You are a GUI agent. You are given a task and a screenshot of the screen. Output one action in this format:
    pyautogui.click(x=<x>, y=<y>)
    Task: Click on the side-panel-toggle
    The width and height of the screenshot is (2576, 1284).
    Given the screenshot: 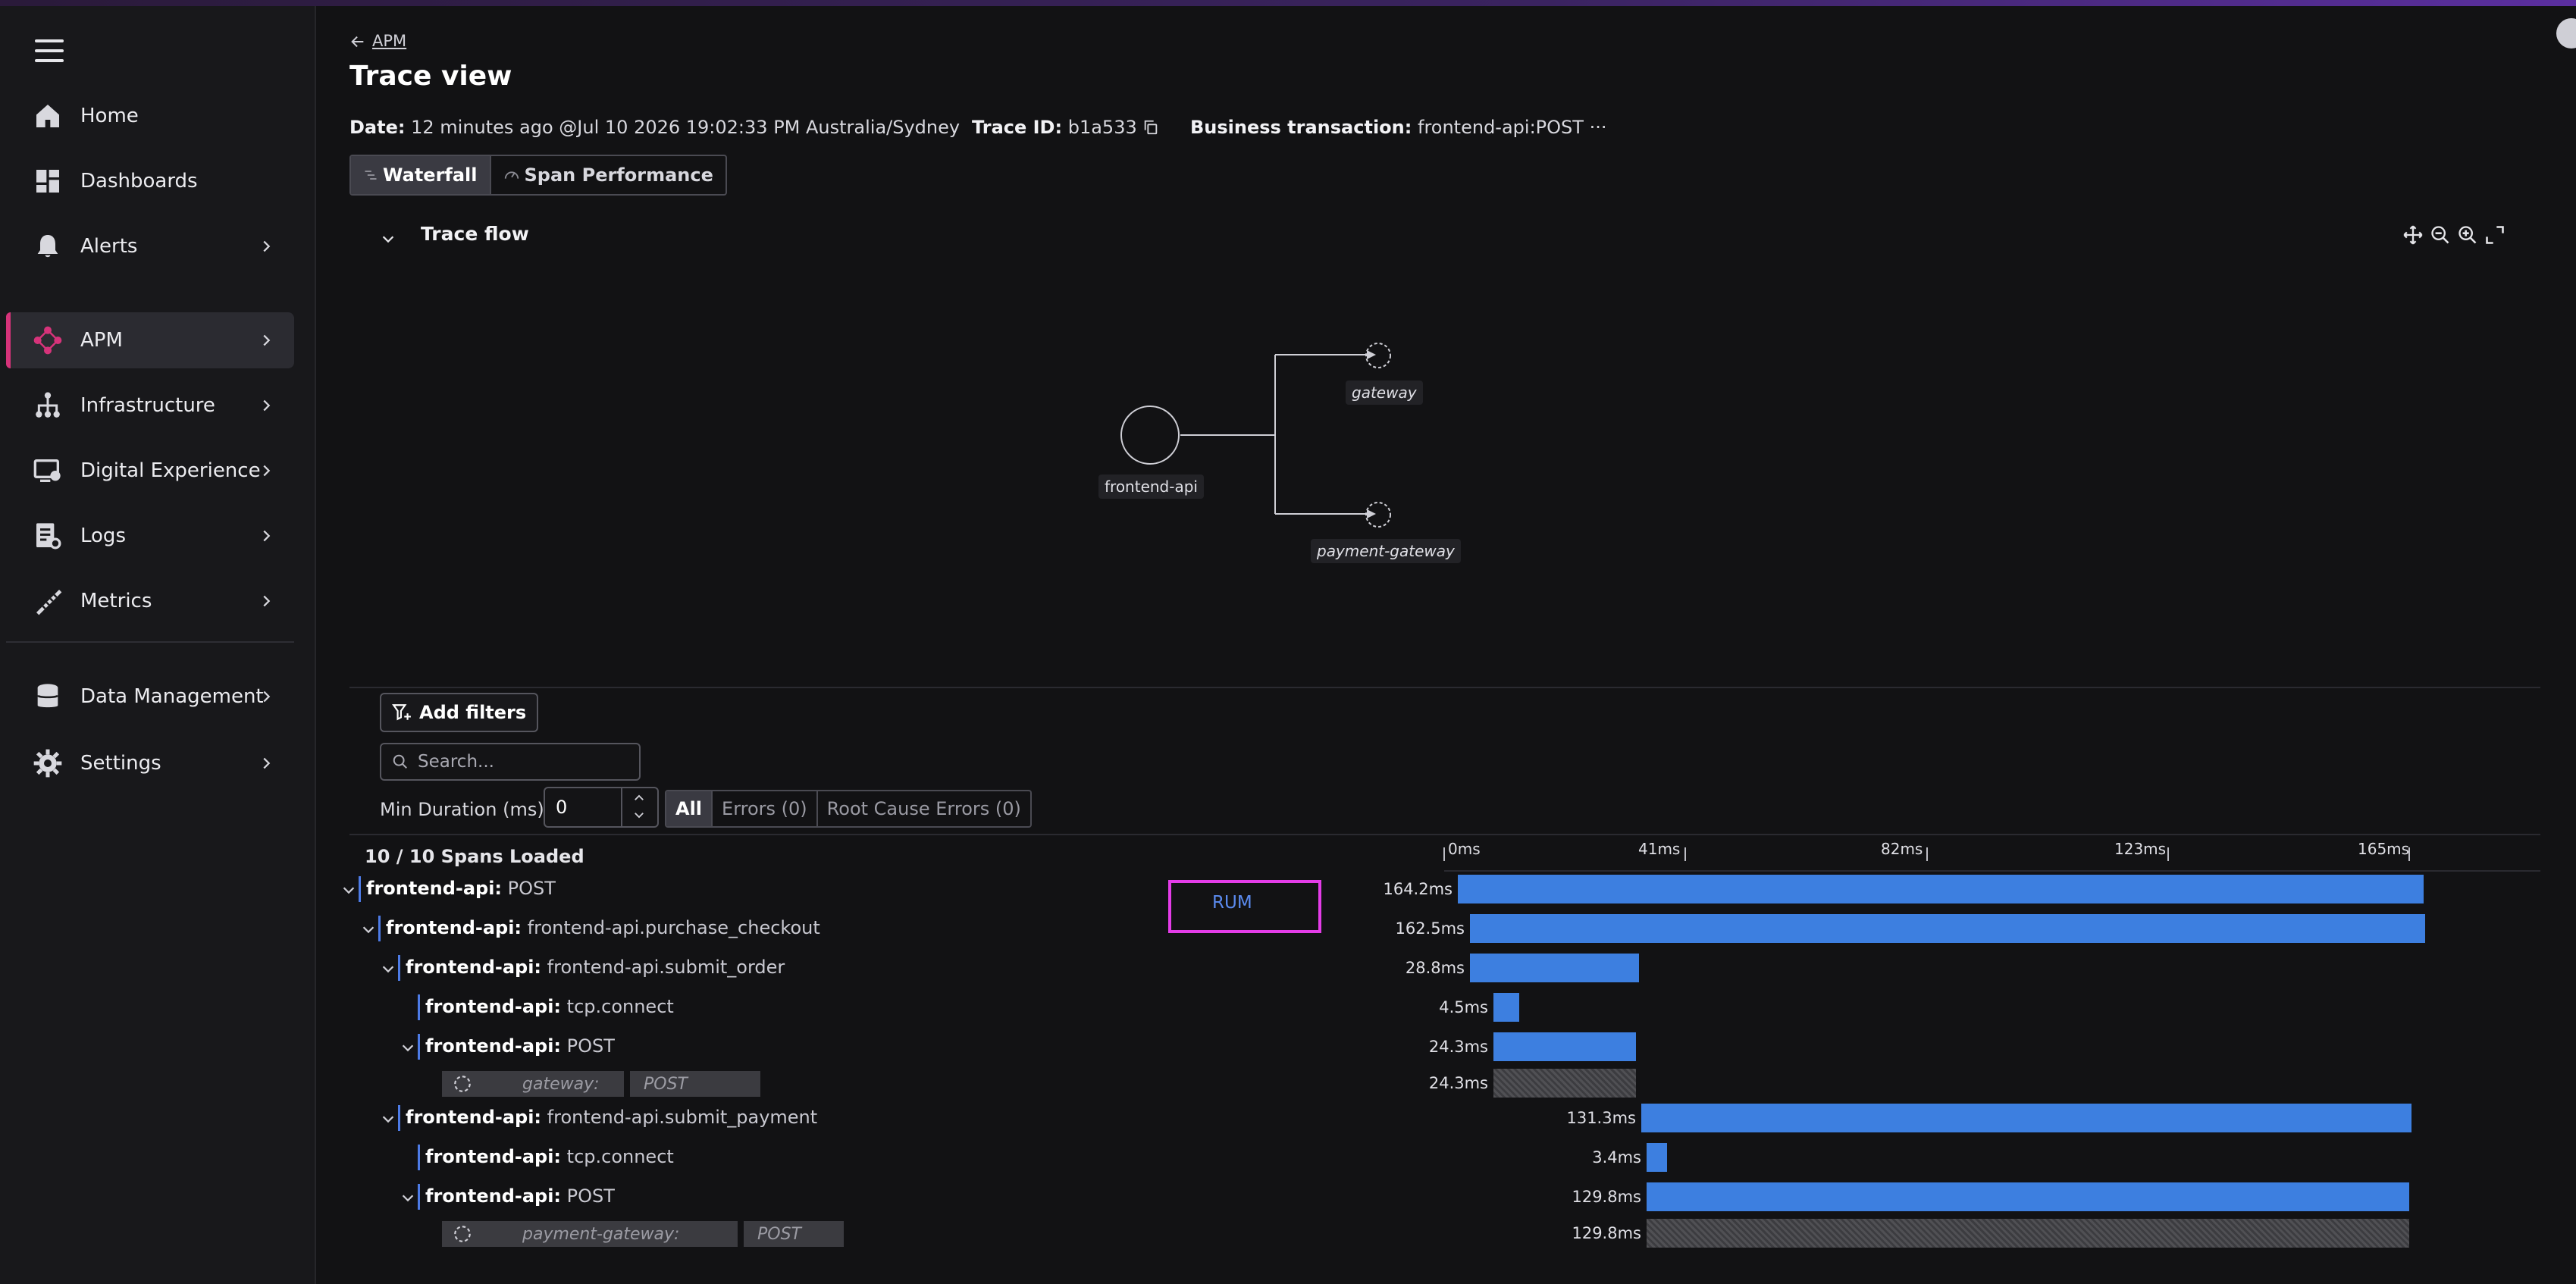 What is the action you would take?
    pyautogui.click(x=2566, y=33)
    